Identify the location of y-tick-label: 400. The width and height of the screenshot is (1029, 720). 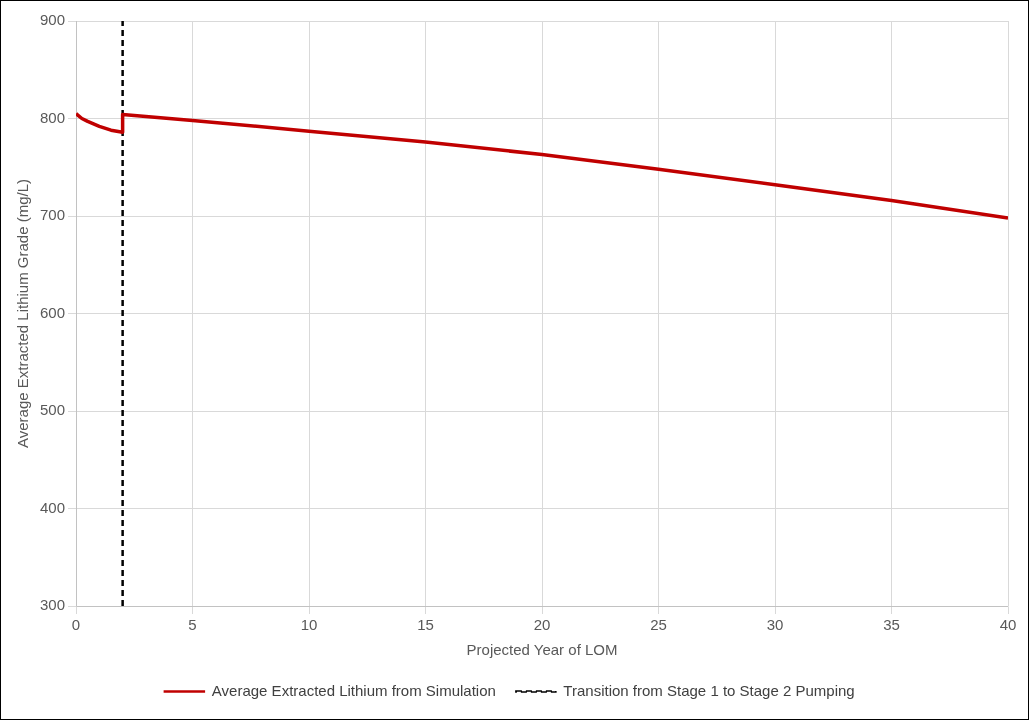
(53, 507).